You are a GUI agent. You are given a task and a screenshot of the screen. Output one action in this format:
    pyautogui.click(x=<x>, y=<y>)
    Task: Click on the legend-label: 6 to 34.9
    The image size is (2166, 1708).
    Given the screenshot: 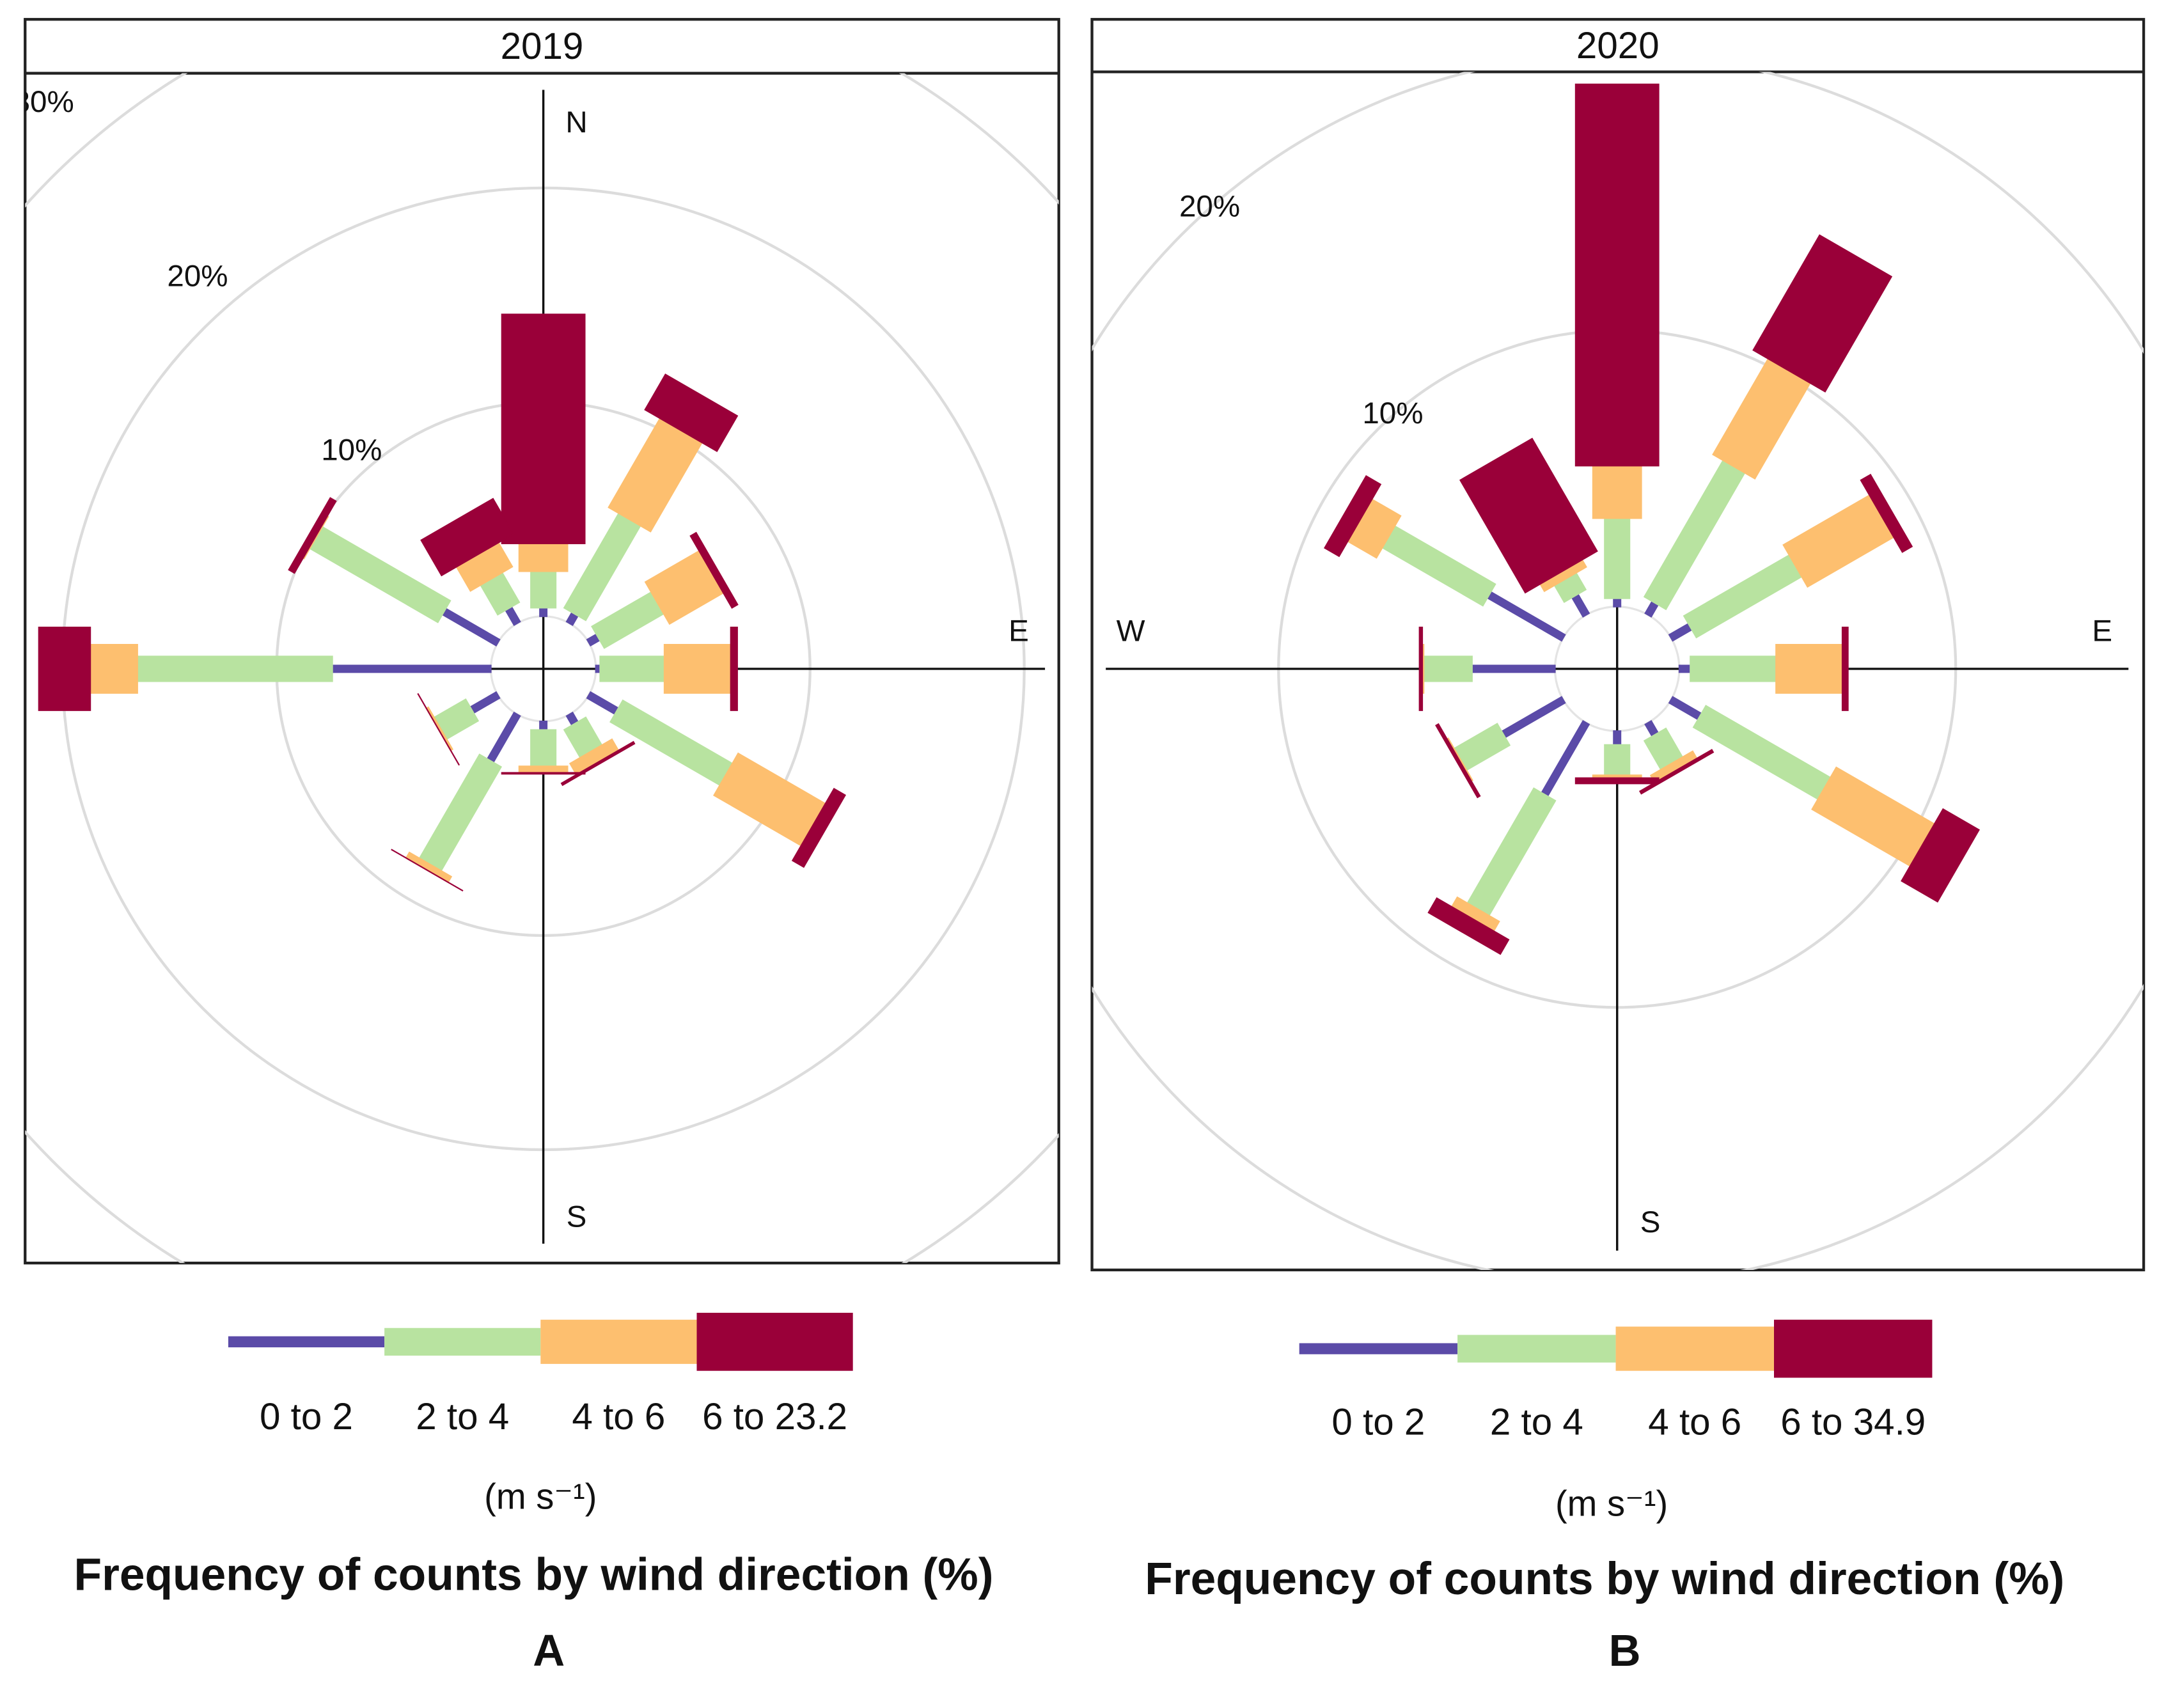 What is the action you would take?
    pyautogui.click(x=1853, y=1422)
    